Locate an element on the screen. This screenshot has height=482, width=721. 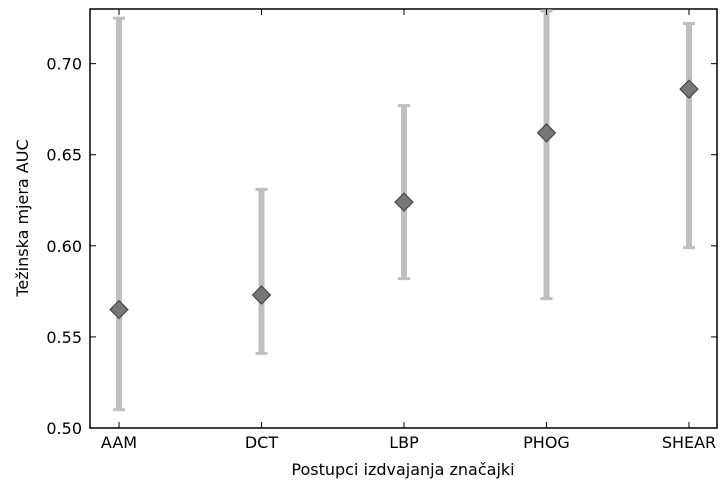
y-axis-label: Težinska mjera AUC is located at coordinates (22, 218).